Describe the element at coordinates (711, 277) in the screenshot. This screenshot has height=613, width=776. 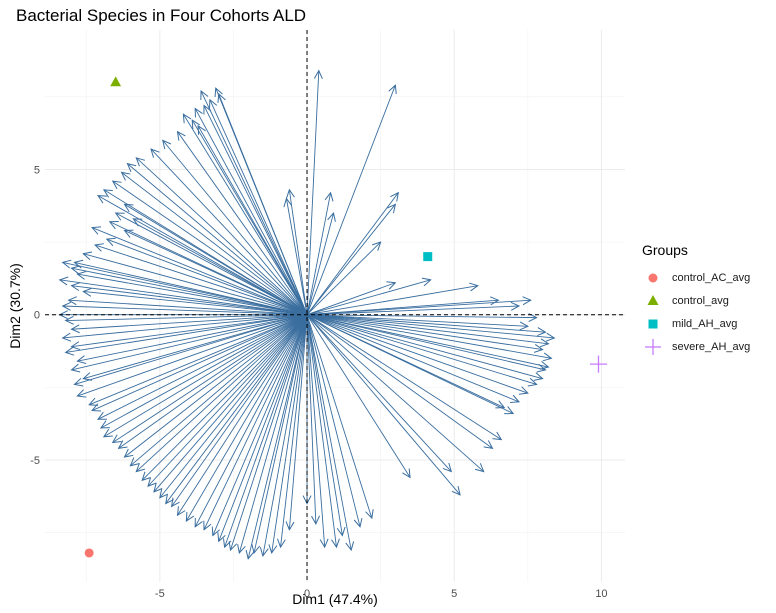
I see `legend-label: control_AC_avg` at that location.